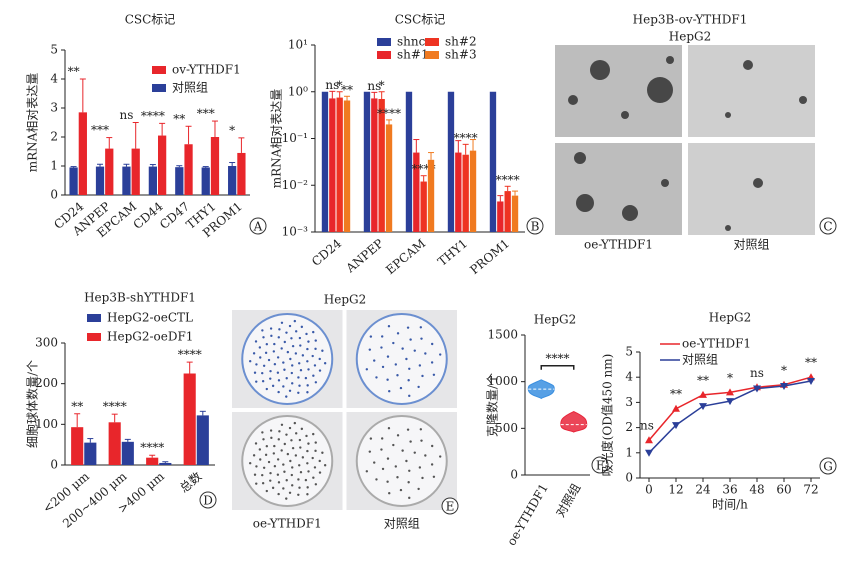 The height and width of the screenshot is (573, 856). What do you see at coordinates (295, 185) in the screenshot?
I see `y-tick-label: 10⁻²` at bounding box center [295, 185].